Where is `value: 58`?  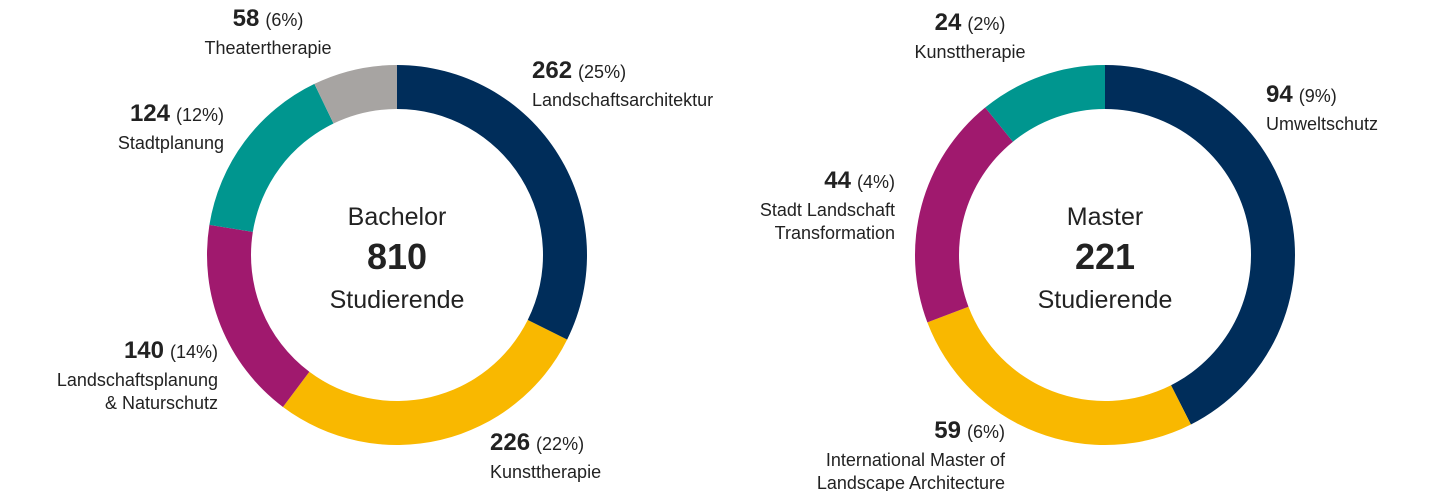 value: 58 is located at coordinates (246, 18).